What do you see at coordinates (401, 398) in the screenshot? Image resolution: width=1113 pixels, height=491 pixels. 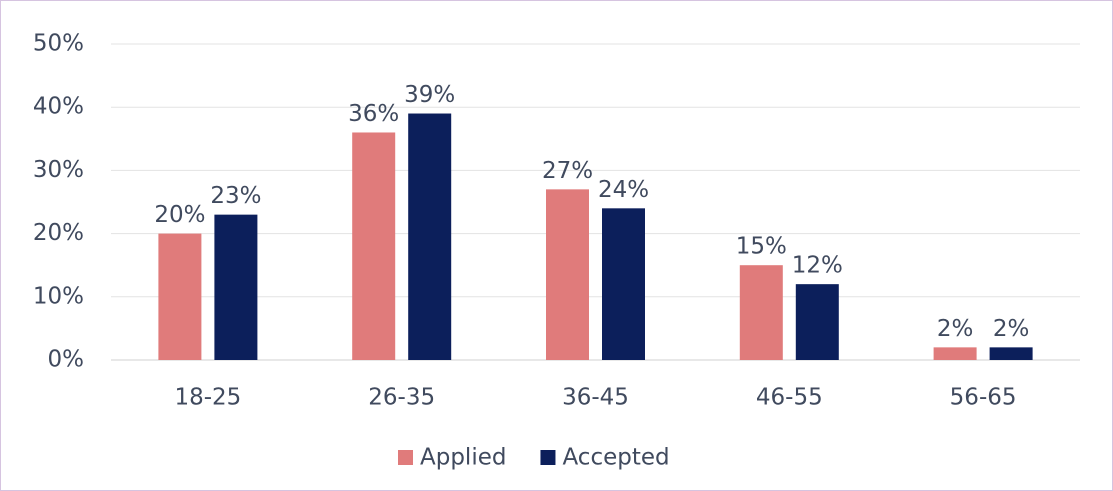 I see `x-tick-label: 26-35` at bounding box center [401, 398].